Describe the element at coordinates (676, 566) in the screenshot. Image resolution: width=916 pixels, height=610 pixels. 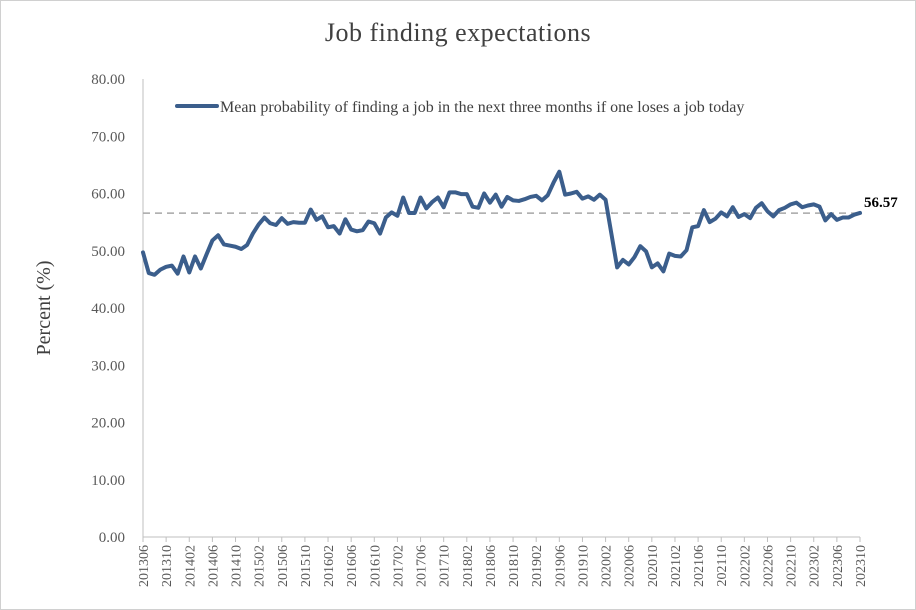
I see `x-tick-label: 202102` at that location.